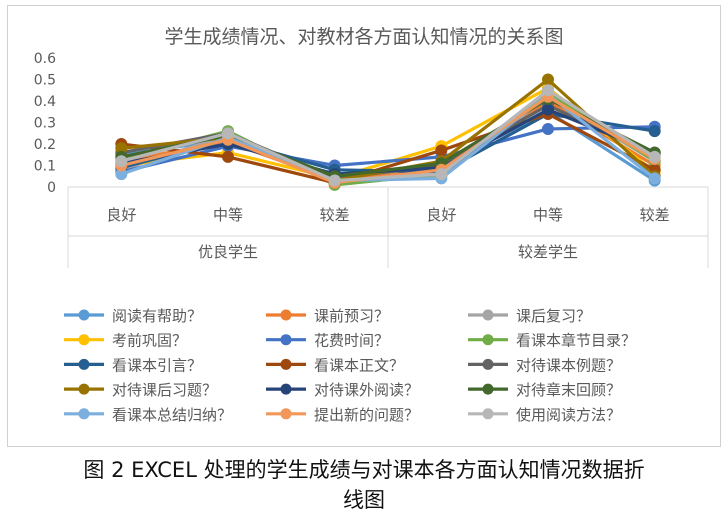  Describe the element at coordinates (364, 485) in the screenshot. I see `figure-caption: 图 2 EXCEL 处理的学生成绩与对课本各方面认知情况数据折 线图` at that location.